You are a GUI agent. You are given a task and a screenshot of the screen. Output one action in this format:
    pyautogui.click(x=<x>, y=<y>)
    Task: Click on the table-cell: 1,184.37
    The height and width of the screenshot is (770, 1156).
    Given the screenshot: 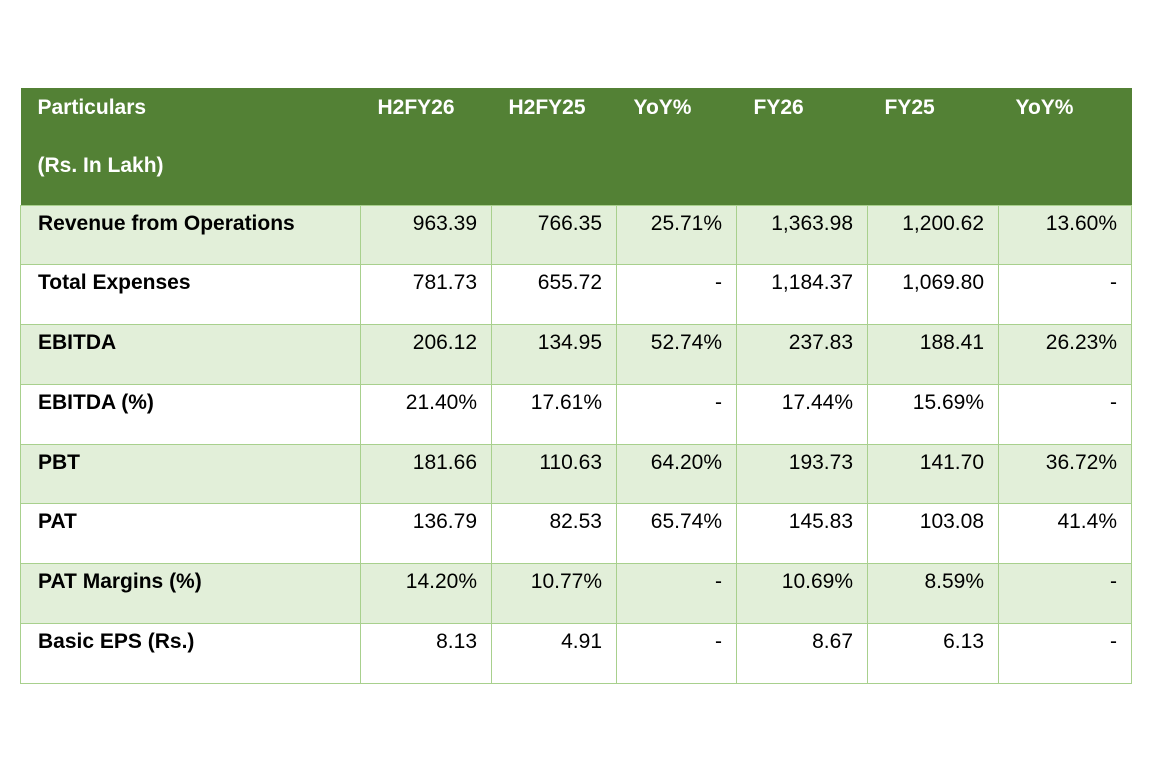 What is the action you would take?
    pyautogui.click(x=802, y=295)
    